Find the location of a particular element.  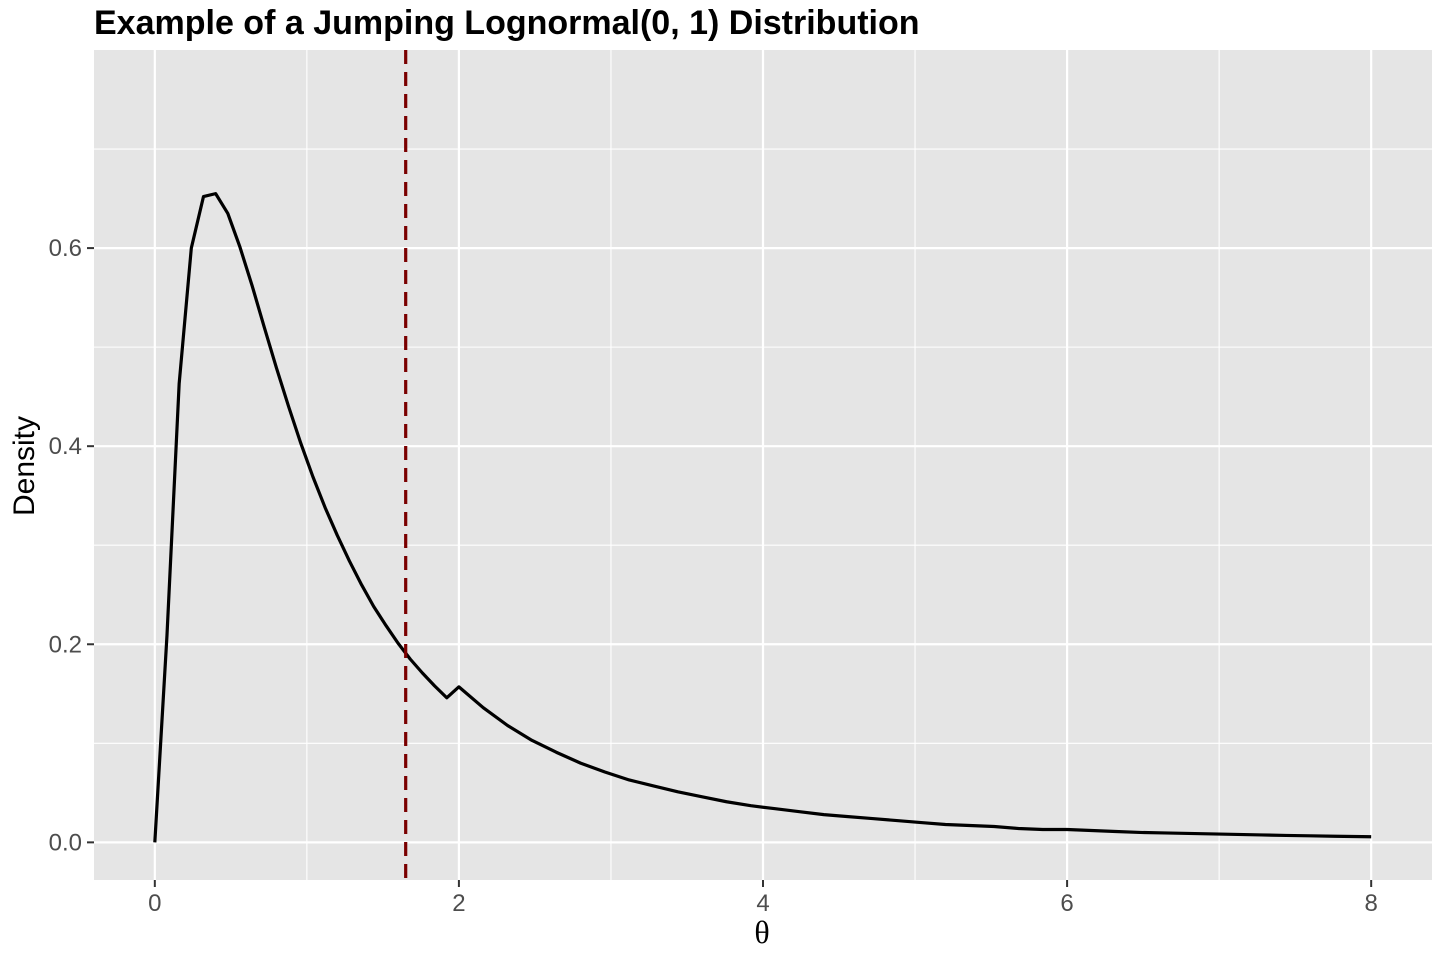

y-tick-label: 0.4 is located at coordinates (65, 446).